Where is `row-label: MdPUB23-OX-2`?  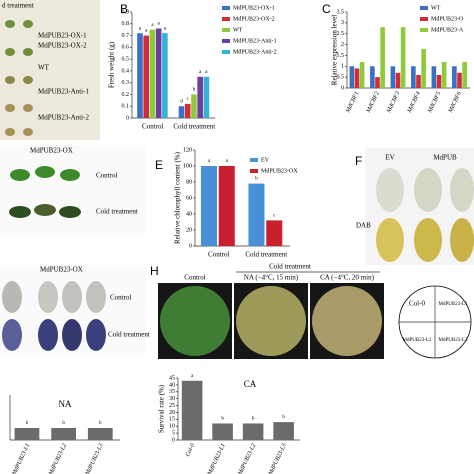 row-label: MdPUB23-OX-2 is located at coordinates (62, 46).